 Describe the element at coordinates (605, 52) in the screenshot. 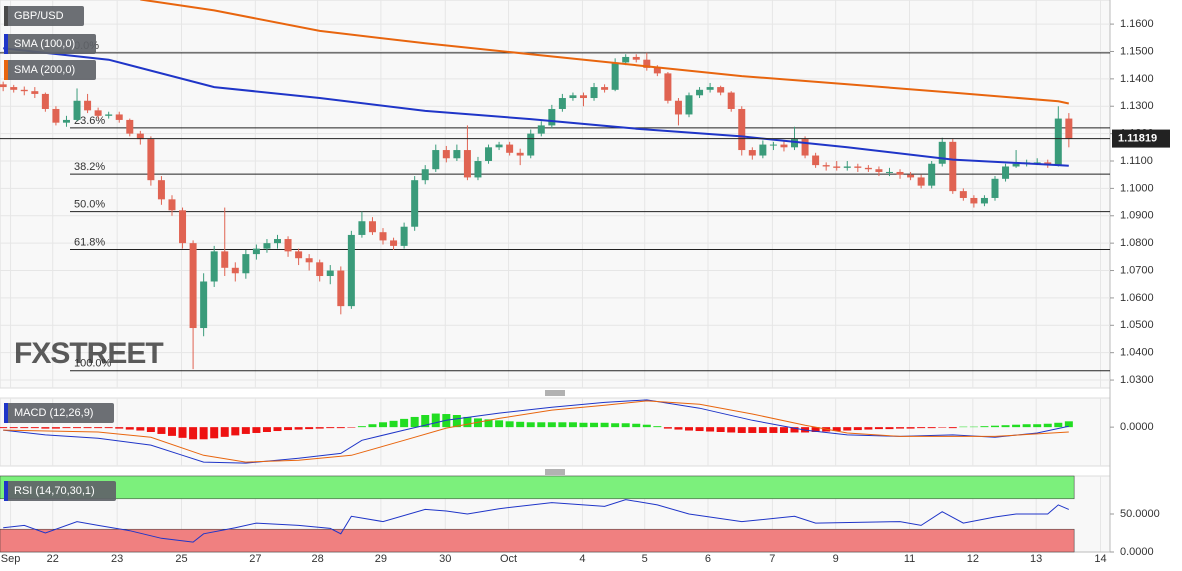

I see `moving-average-line` at that location.